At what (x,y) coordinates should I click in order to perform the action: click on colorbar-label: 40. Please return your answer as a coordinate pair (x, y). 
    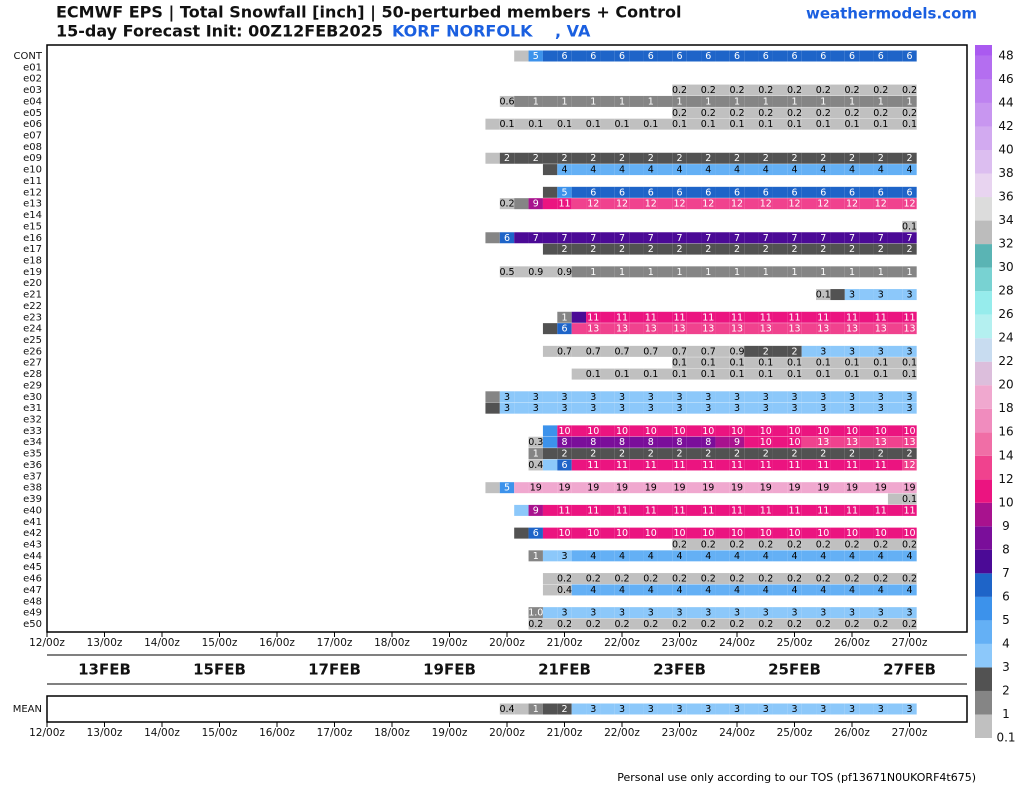
    Looking at the image, I should click on (1005, 150).